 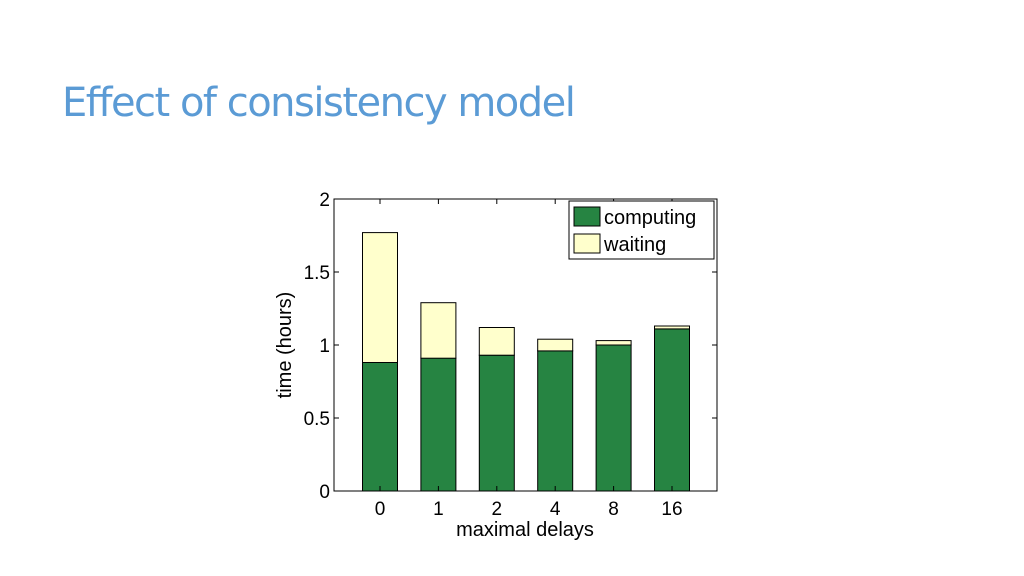 What do you see at coordinates (317, 273) in the screenshot?
I see `y-tick-label: 1.5` at bounding box center [317, 273].